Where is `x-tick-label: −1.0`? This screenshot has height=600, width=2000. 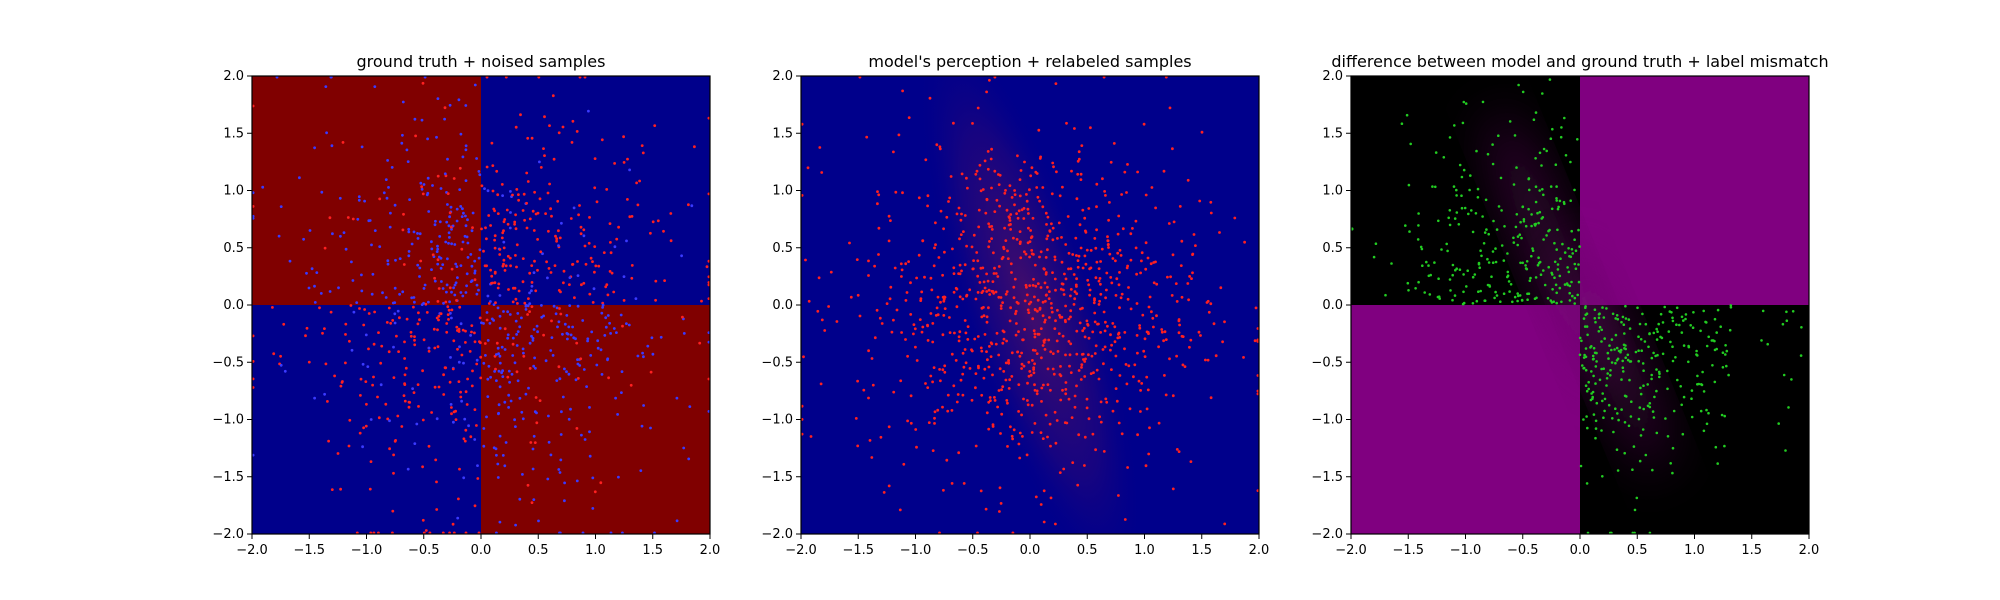
x-tick-label: −1.0 is located at coordinates (916, 550).